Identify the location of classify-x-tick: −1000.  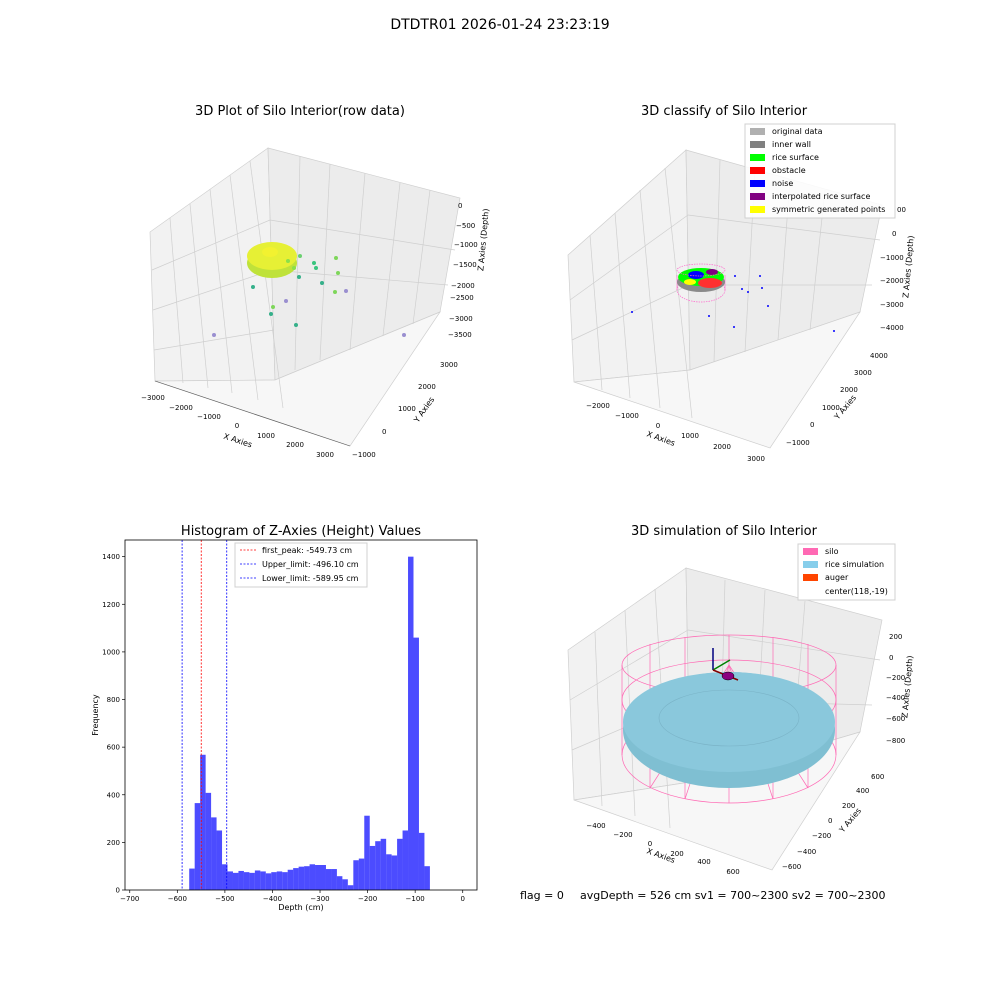
(627, 416).